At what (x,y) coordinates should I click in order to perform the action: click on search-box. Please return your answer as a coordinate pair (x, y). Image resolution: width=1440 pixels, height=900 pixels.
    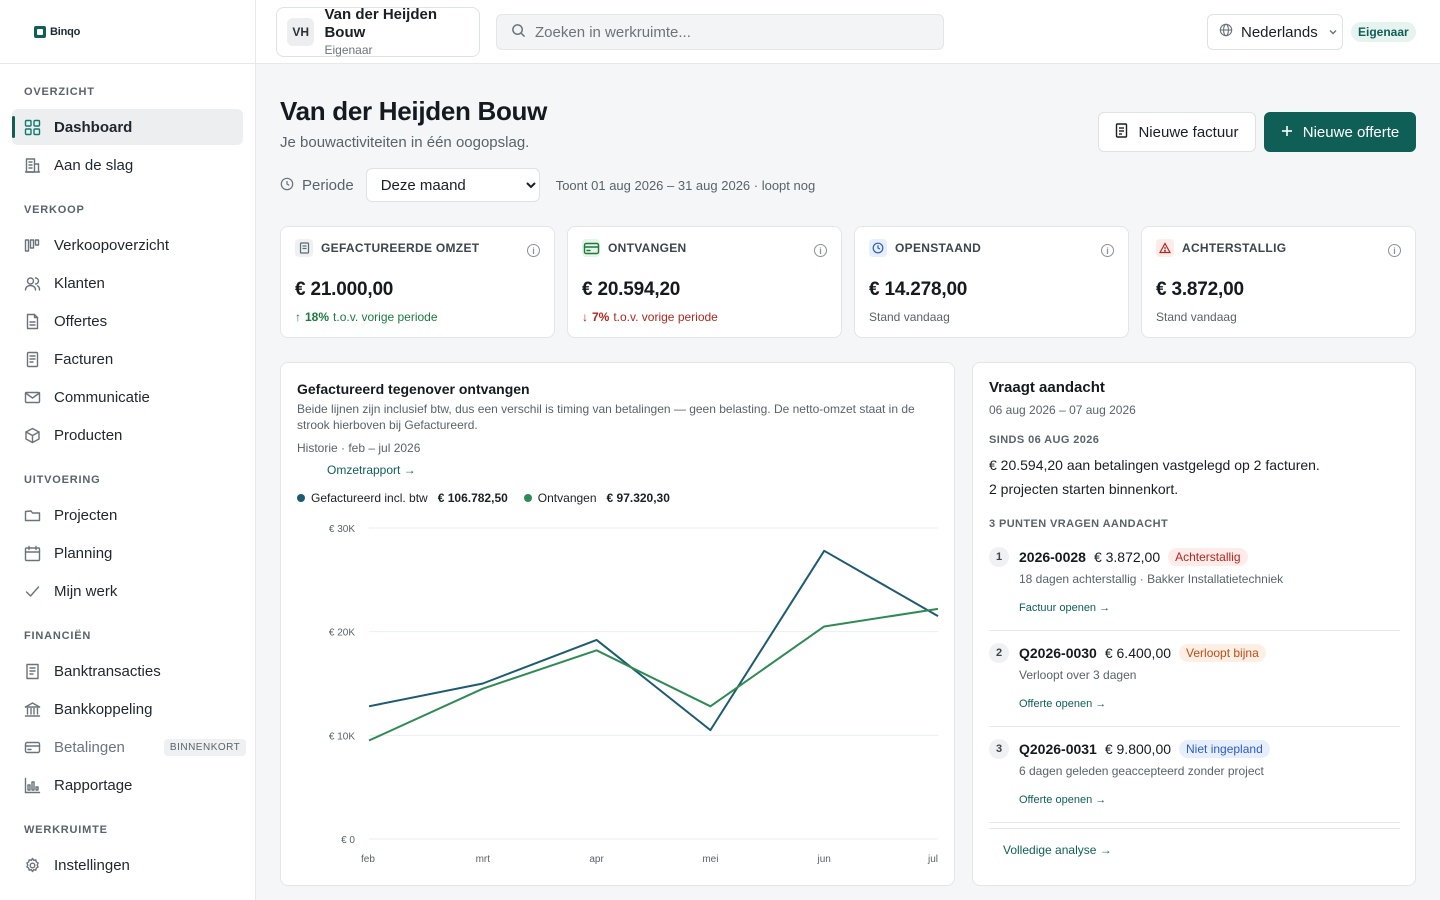
    Looking at the image, I should click on (720, 32).